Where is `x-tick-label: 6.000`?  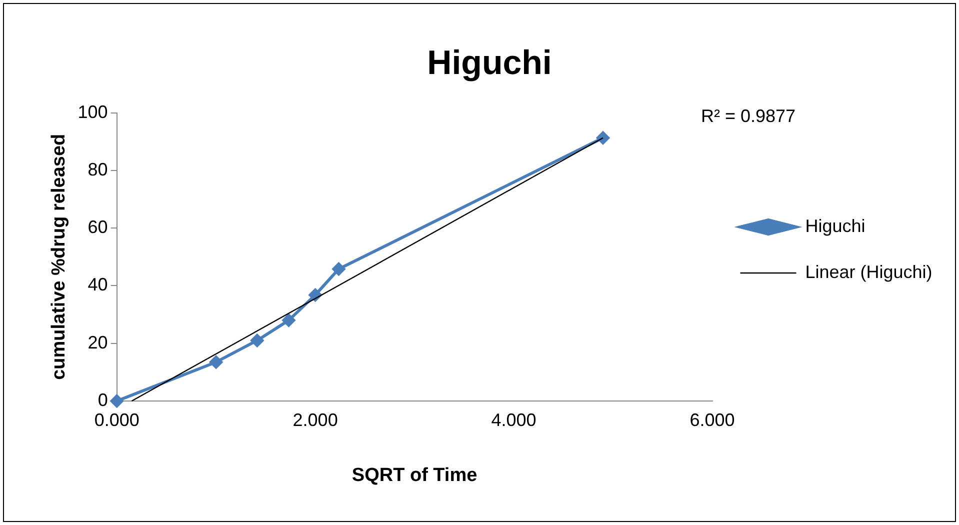
x-tick-label: 6.000 is located at coordinates (712, 420).